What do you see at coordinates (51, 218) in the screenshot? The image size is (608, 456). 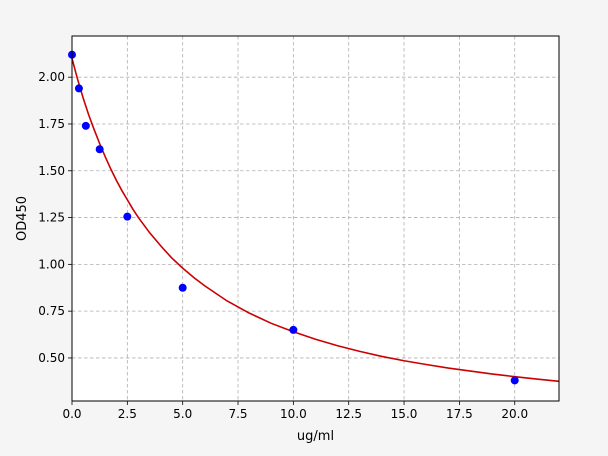 I see `y-tick-label: 1.25` at bounding box center [51, 218].